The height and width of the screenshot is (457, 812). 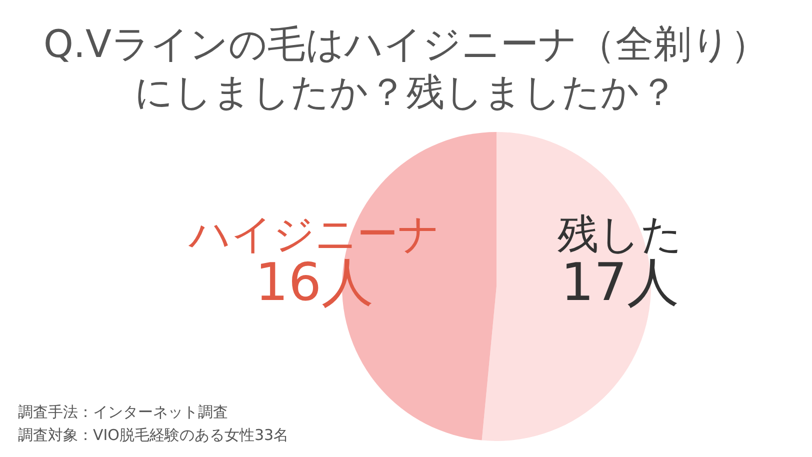 I want to click on text: 調査手法：インターネット調査, so click(x=123, y=412).